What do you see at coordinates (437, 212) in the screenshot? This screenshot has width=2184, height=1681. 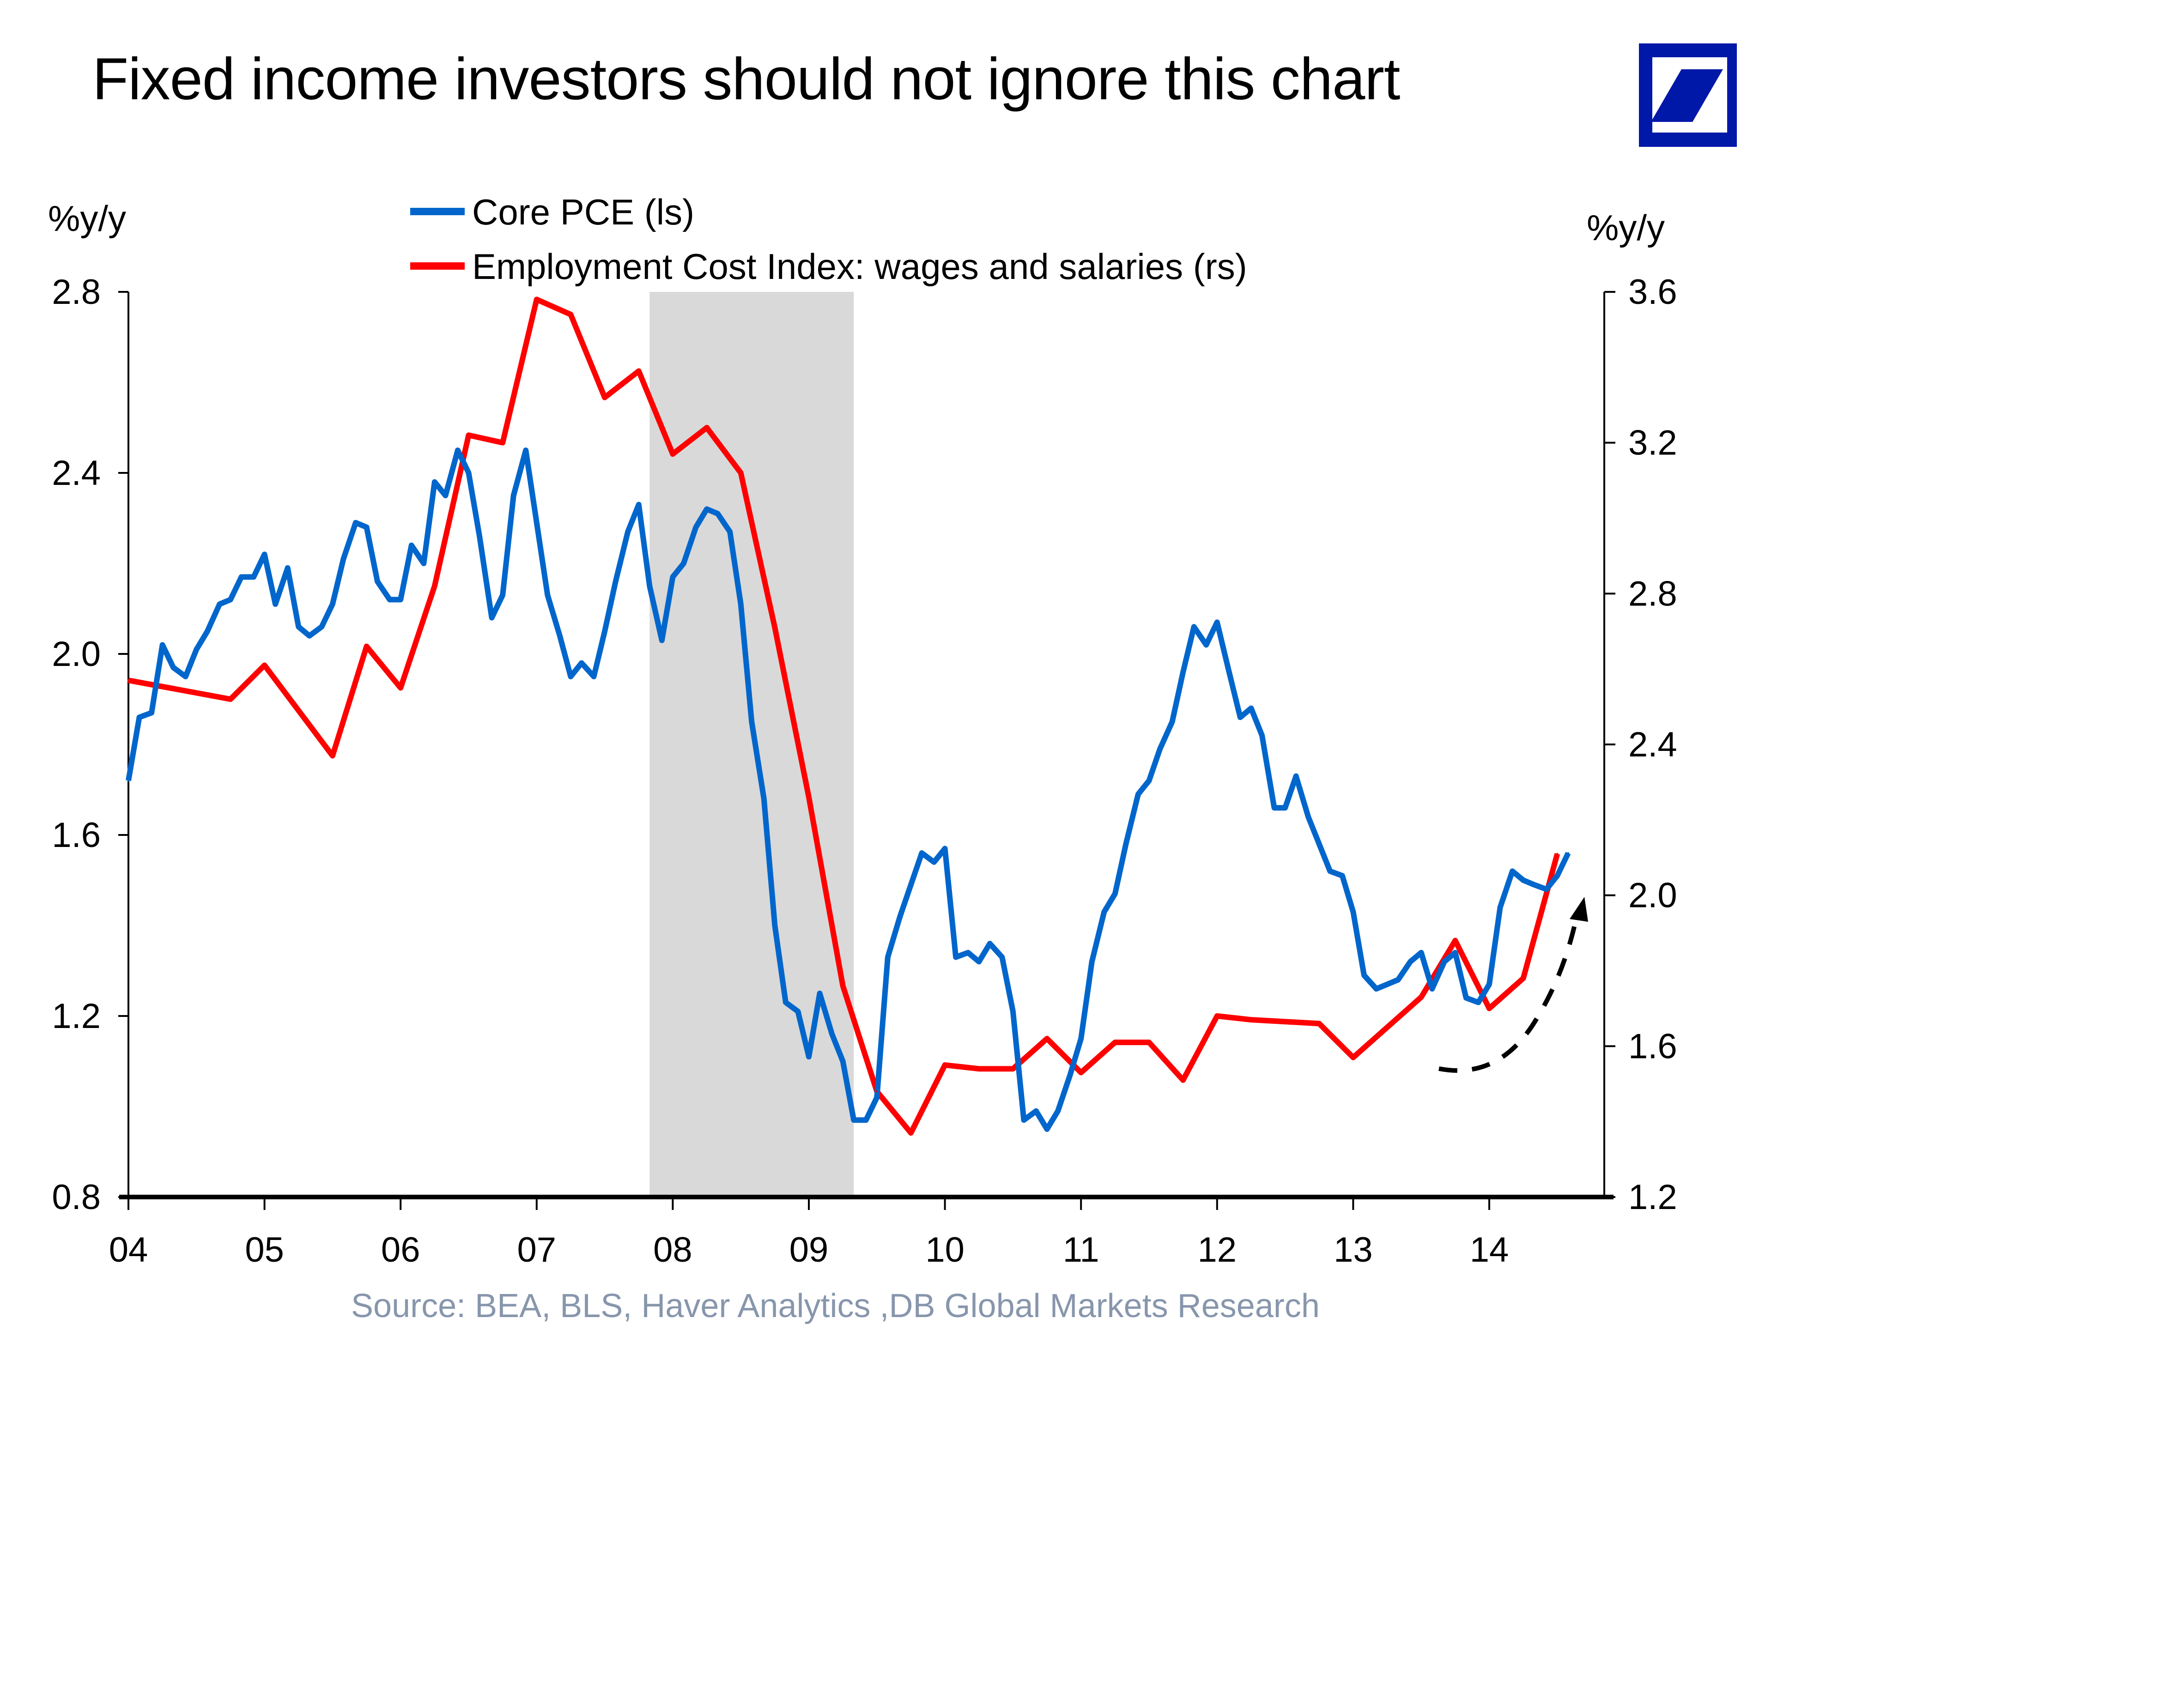 I see `legend-swatch-core-pce` at bounding box center [437, 212].